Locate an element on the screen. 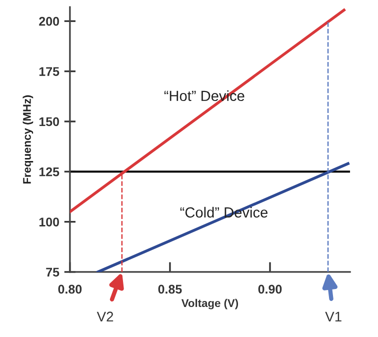 Image resolution: width=378 pixels, height=337 pixels. y-tick-label: 175 is located at coordinates (49, 71).